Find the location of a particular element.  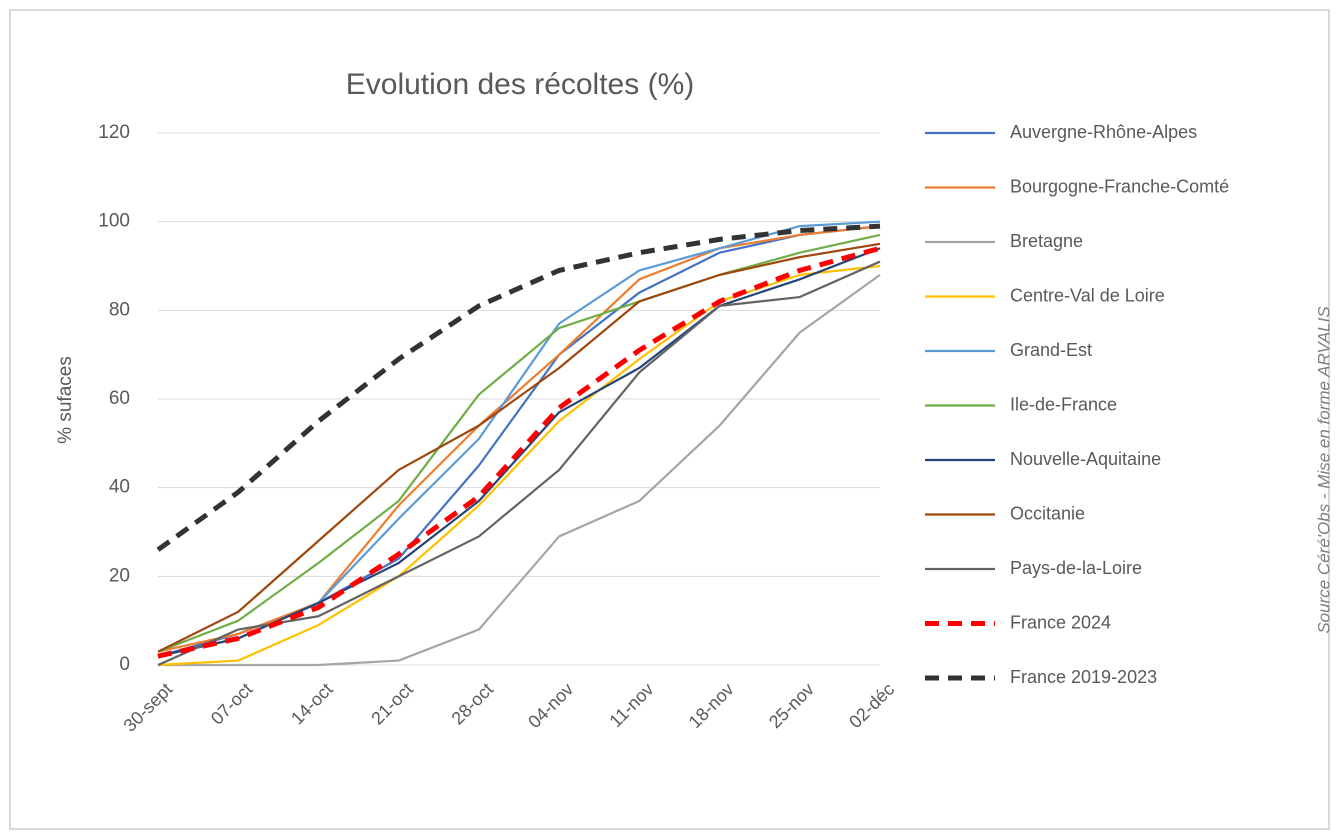

legend-label: Bretagne is located at coordinates (1046, 241).